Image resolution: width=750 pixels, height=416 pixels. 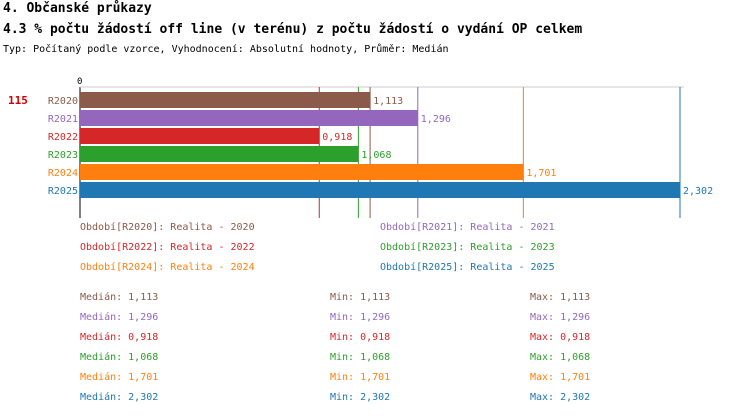 I want to click on data-label: 2,302, so click(x=698, y=191).